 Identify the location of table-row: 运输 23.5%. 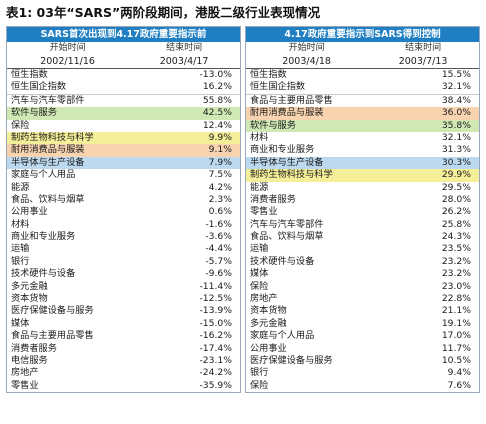
(362, 249).